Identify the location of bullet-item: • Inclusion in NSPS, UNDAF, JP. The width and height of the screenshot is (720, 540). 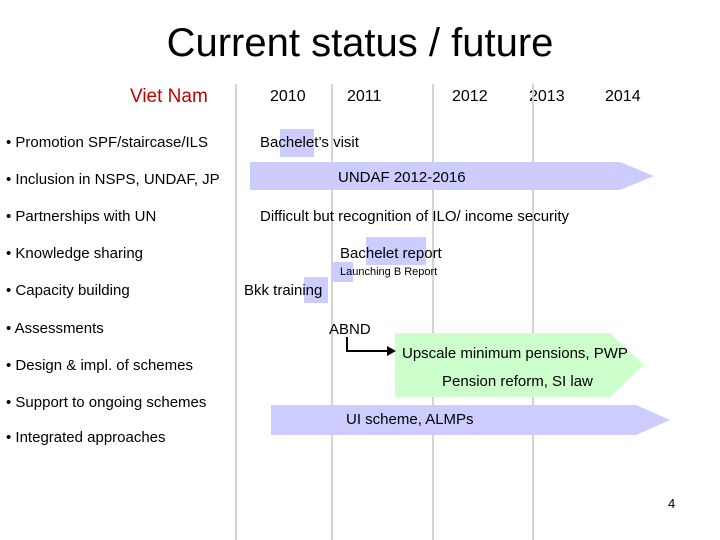
(113, 179).